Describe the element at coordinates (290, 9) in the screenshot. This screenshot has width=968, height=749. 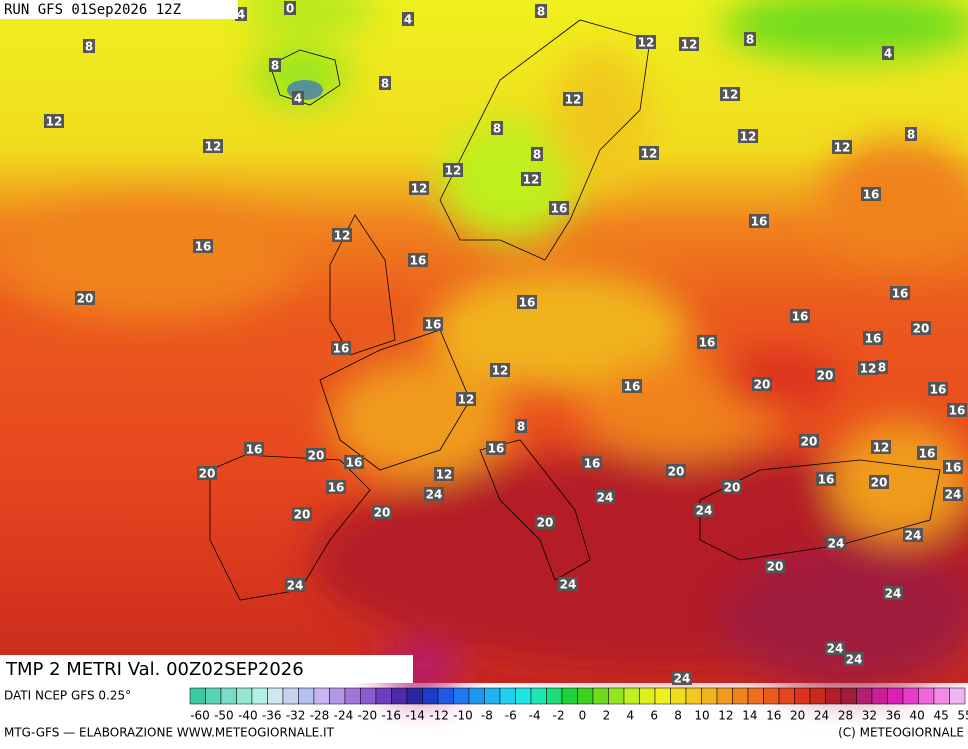
I see `contour-label: 0` at that location.